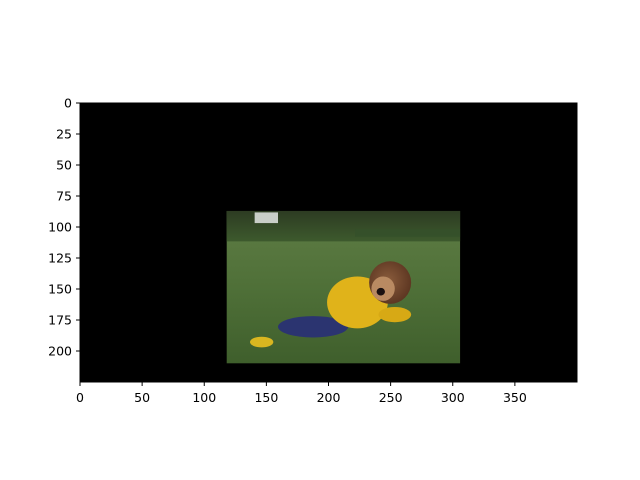 Image resolution: width=640 pixels, height=480 pixels. What do you see at coordinates (515, 397) in the screenshot?
I see `x-tick-label: 350` at bounding box center [515, 397].